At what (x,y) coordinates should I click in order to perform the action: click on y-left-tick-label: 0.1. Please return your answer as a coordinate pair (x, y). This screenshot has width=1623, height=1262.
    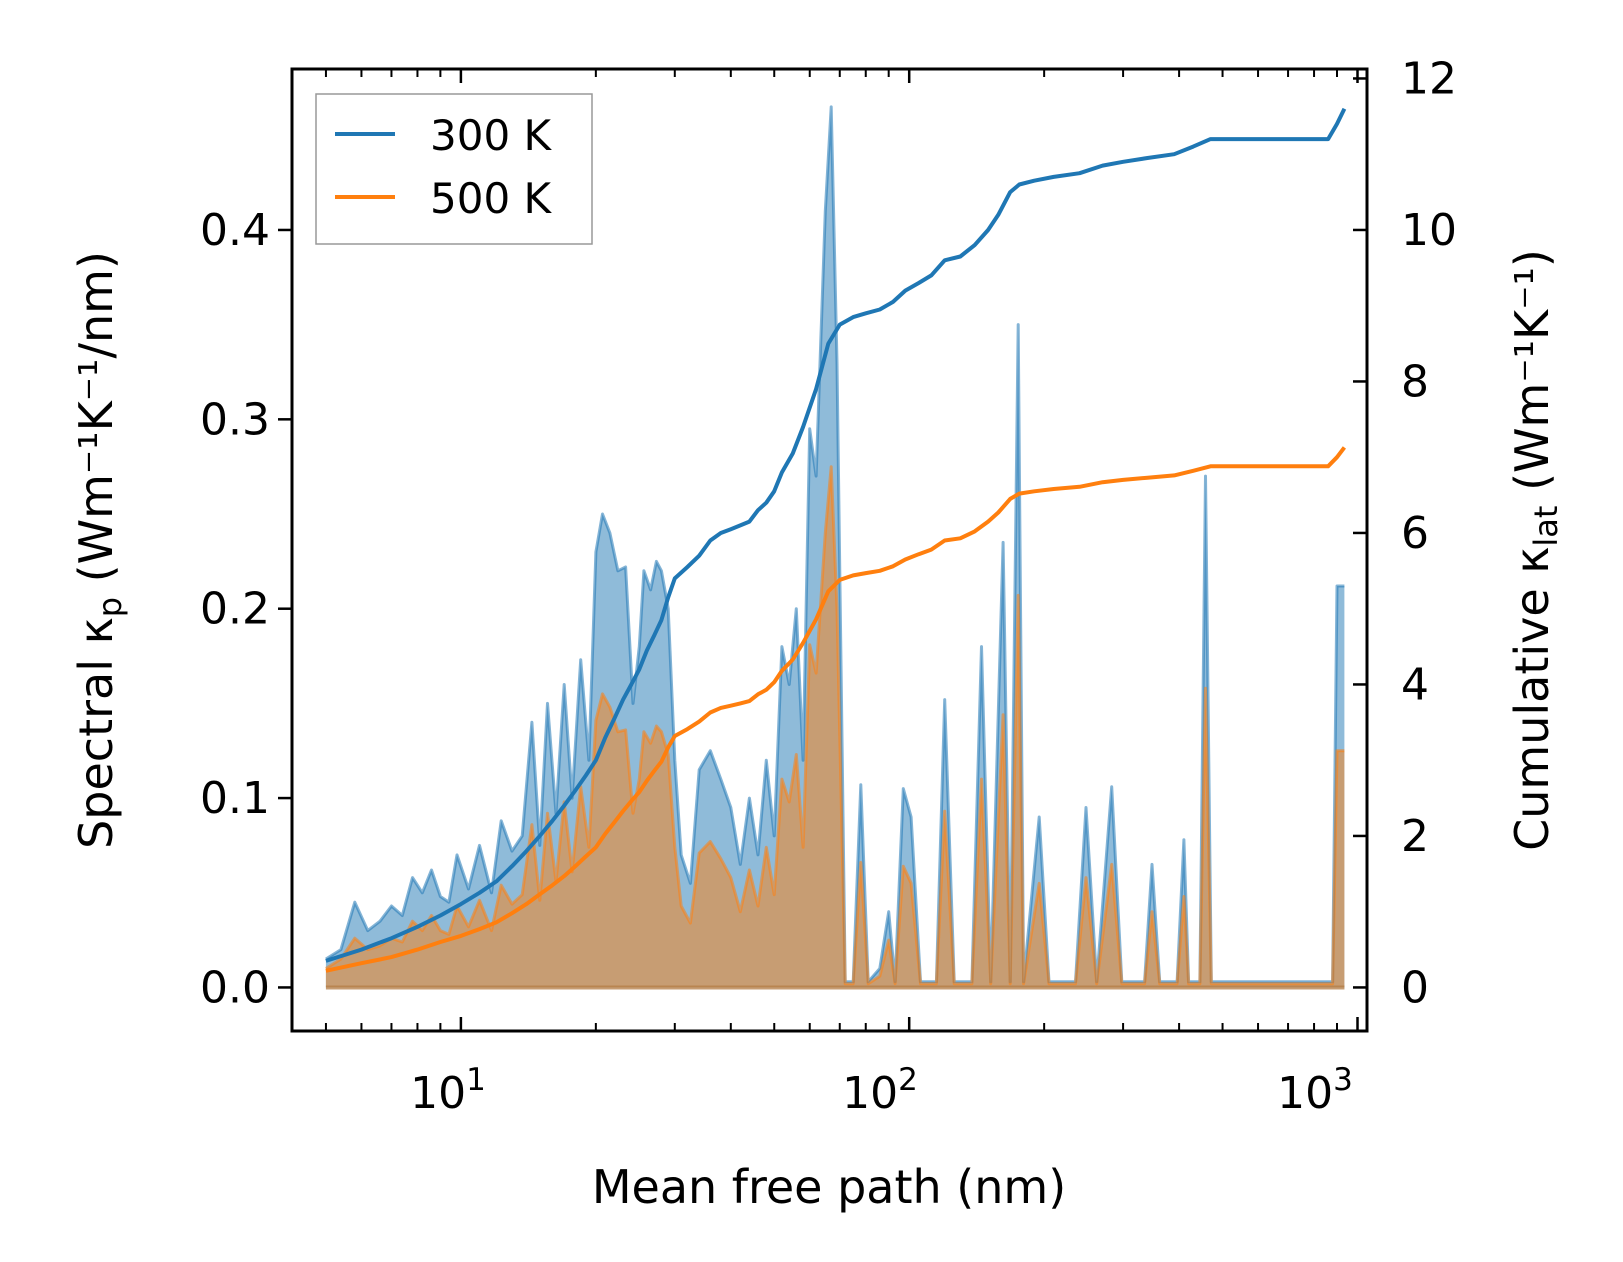
    Looking at the image, I should click on (235, 798).